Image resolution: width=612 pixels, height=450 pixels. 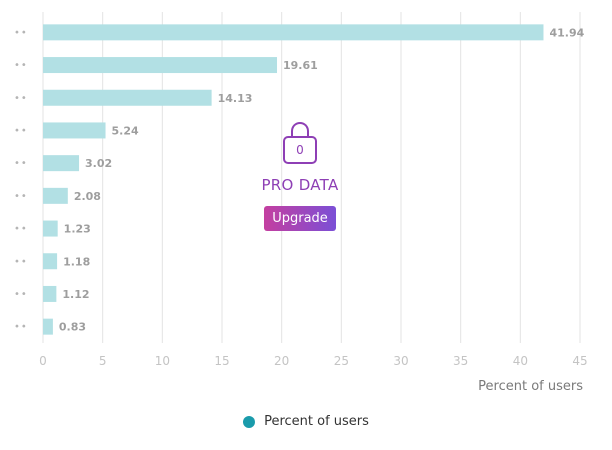 What do you see at coordinates (72, 327) in the screenshot?
I see `value-label: 0.83` at bounding box center [72, 327].